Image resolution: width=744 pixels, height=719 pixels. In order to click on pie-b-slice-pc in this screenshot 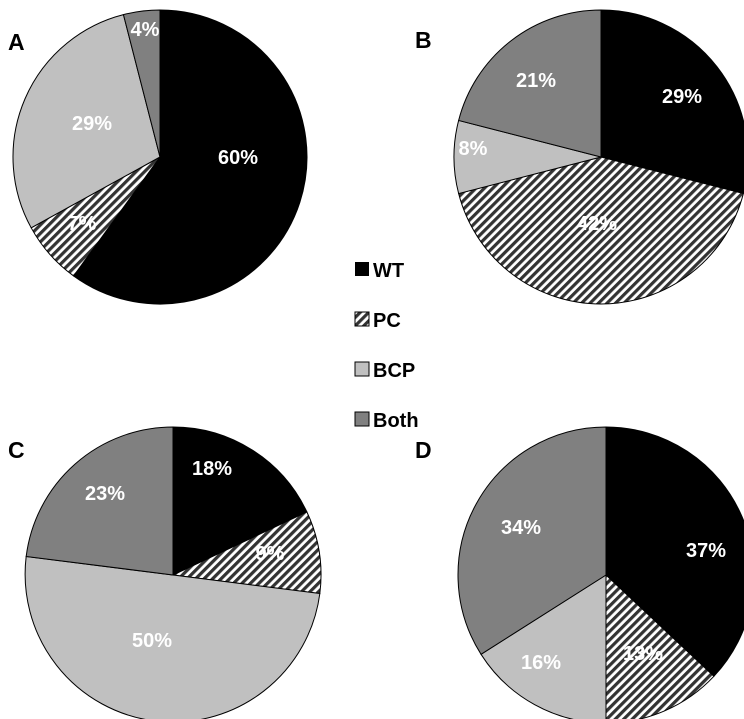, I will do `click(601, 230)`.